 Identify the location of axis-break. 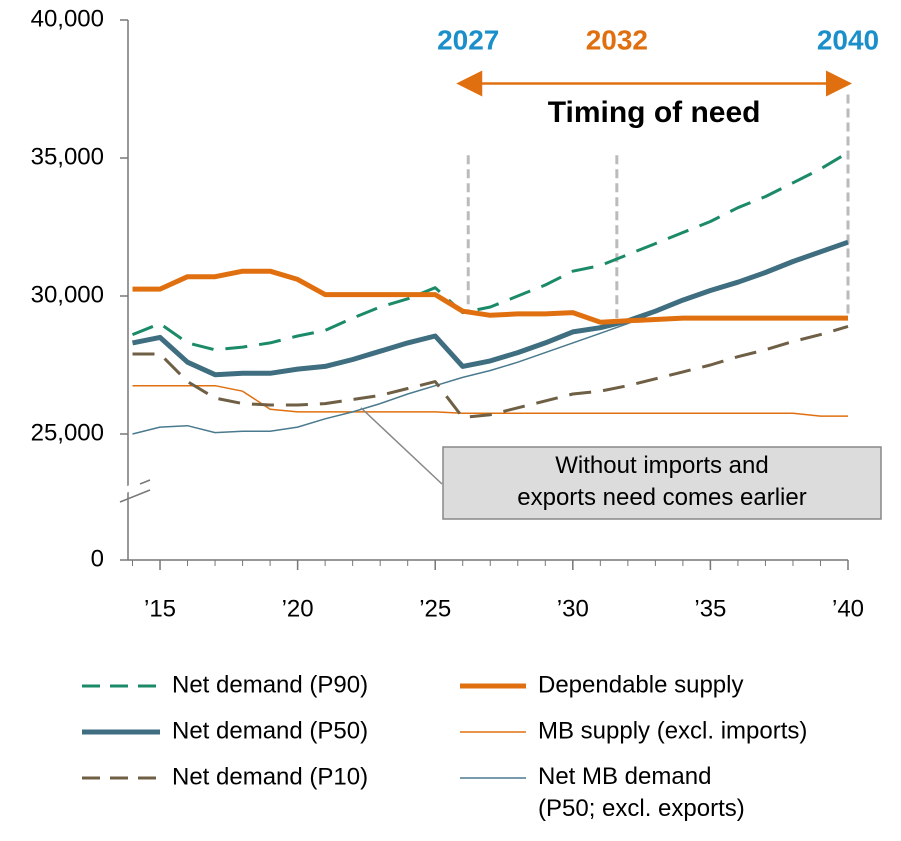
(135, 496).